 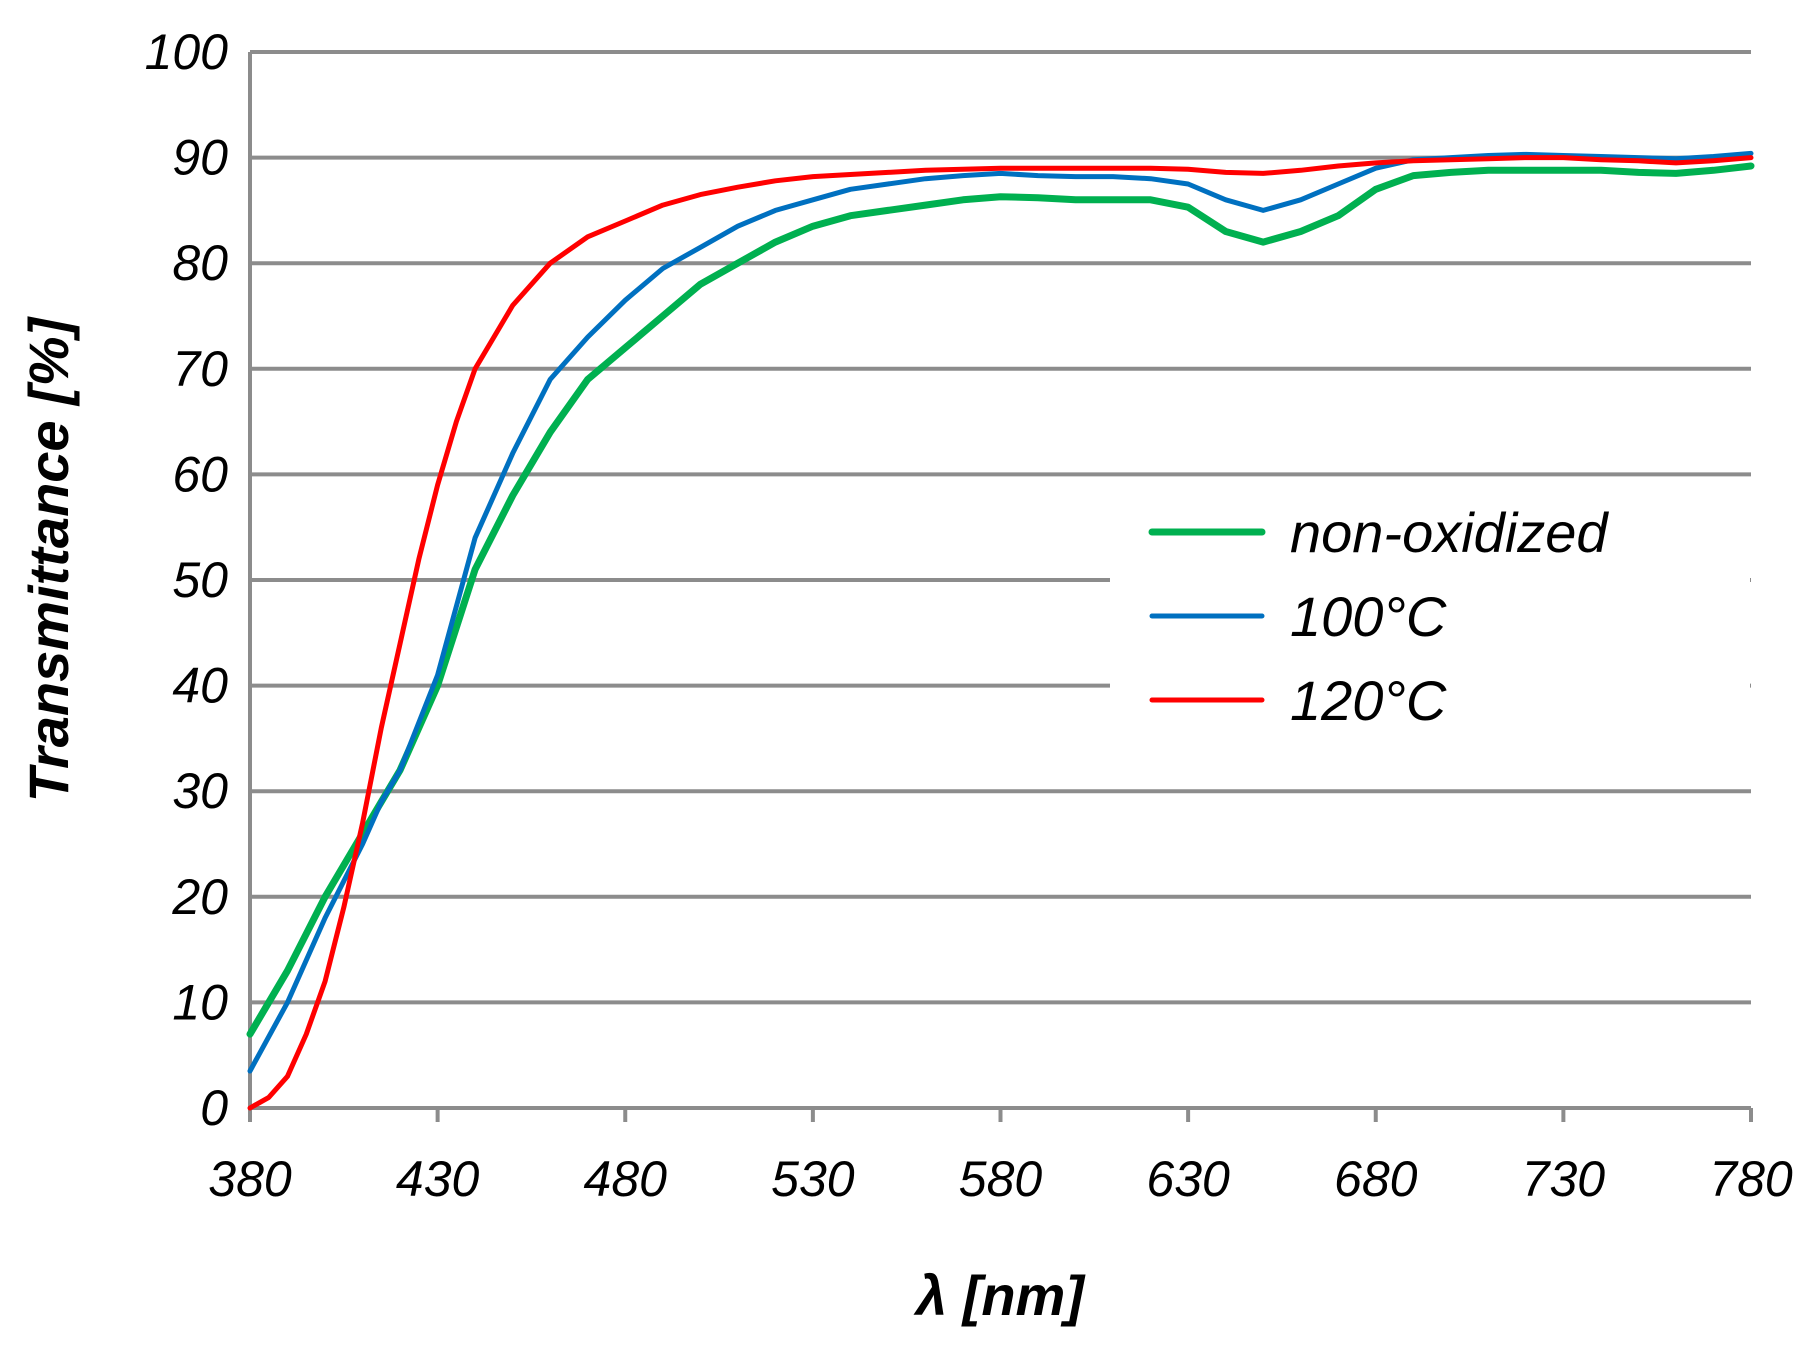 What do you see at coordinates (1368, 700) in the screenshot?
I see `legend-label: 120°C` at bounding box center [1368, 700].